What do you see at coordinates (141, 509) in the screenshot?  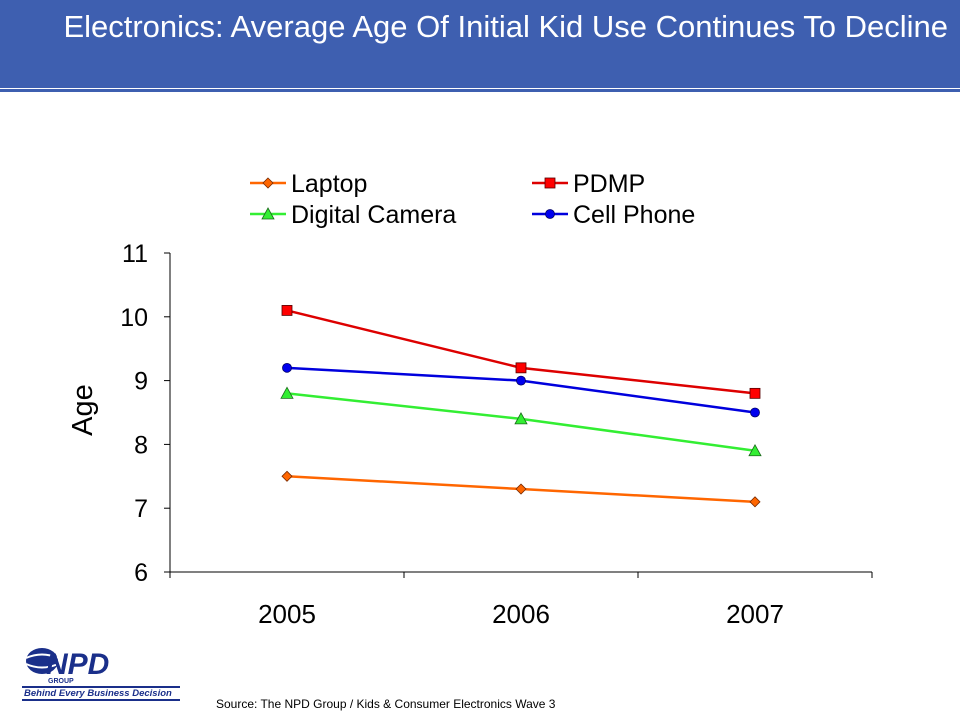 I see `y-tick-label: 7` at bounding box center [141, 509].